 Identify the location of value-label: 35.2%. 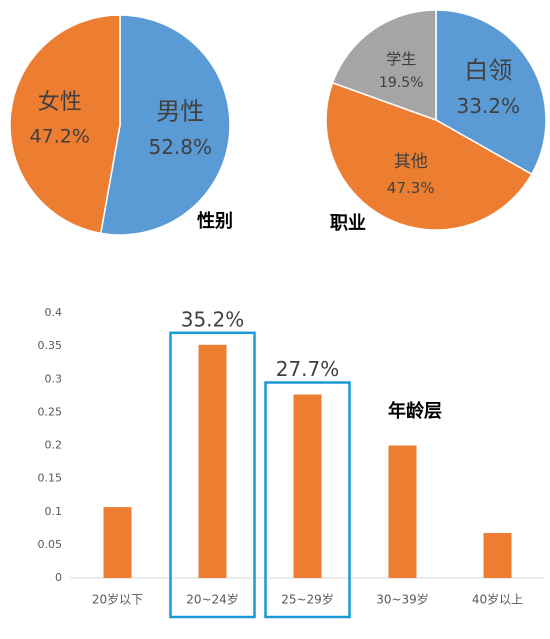
(213, 319).